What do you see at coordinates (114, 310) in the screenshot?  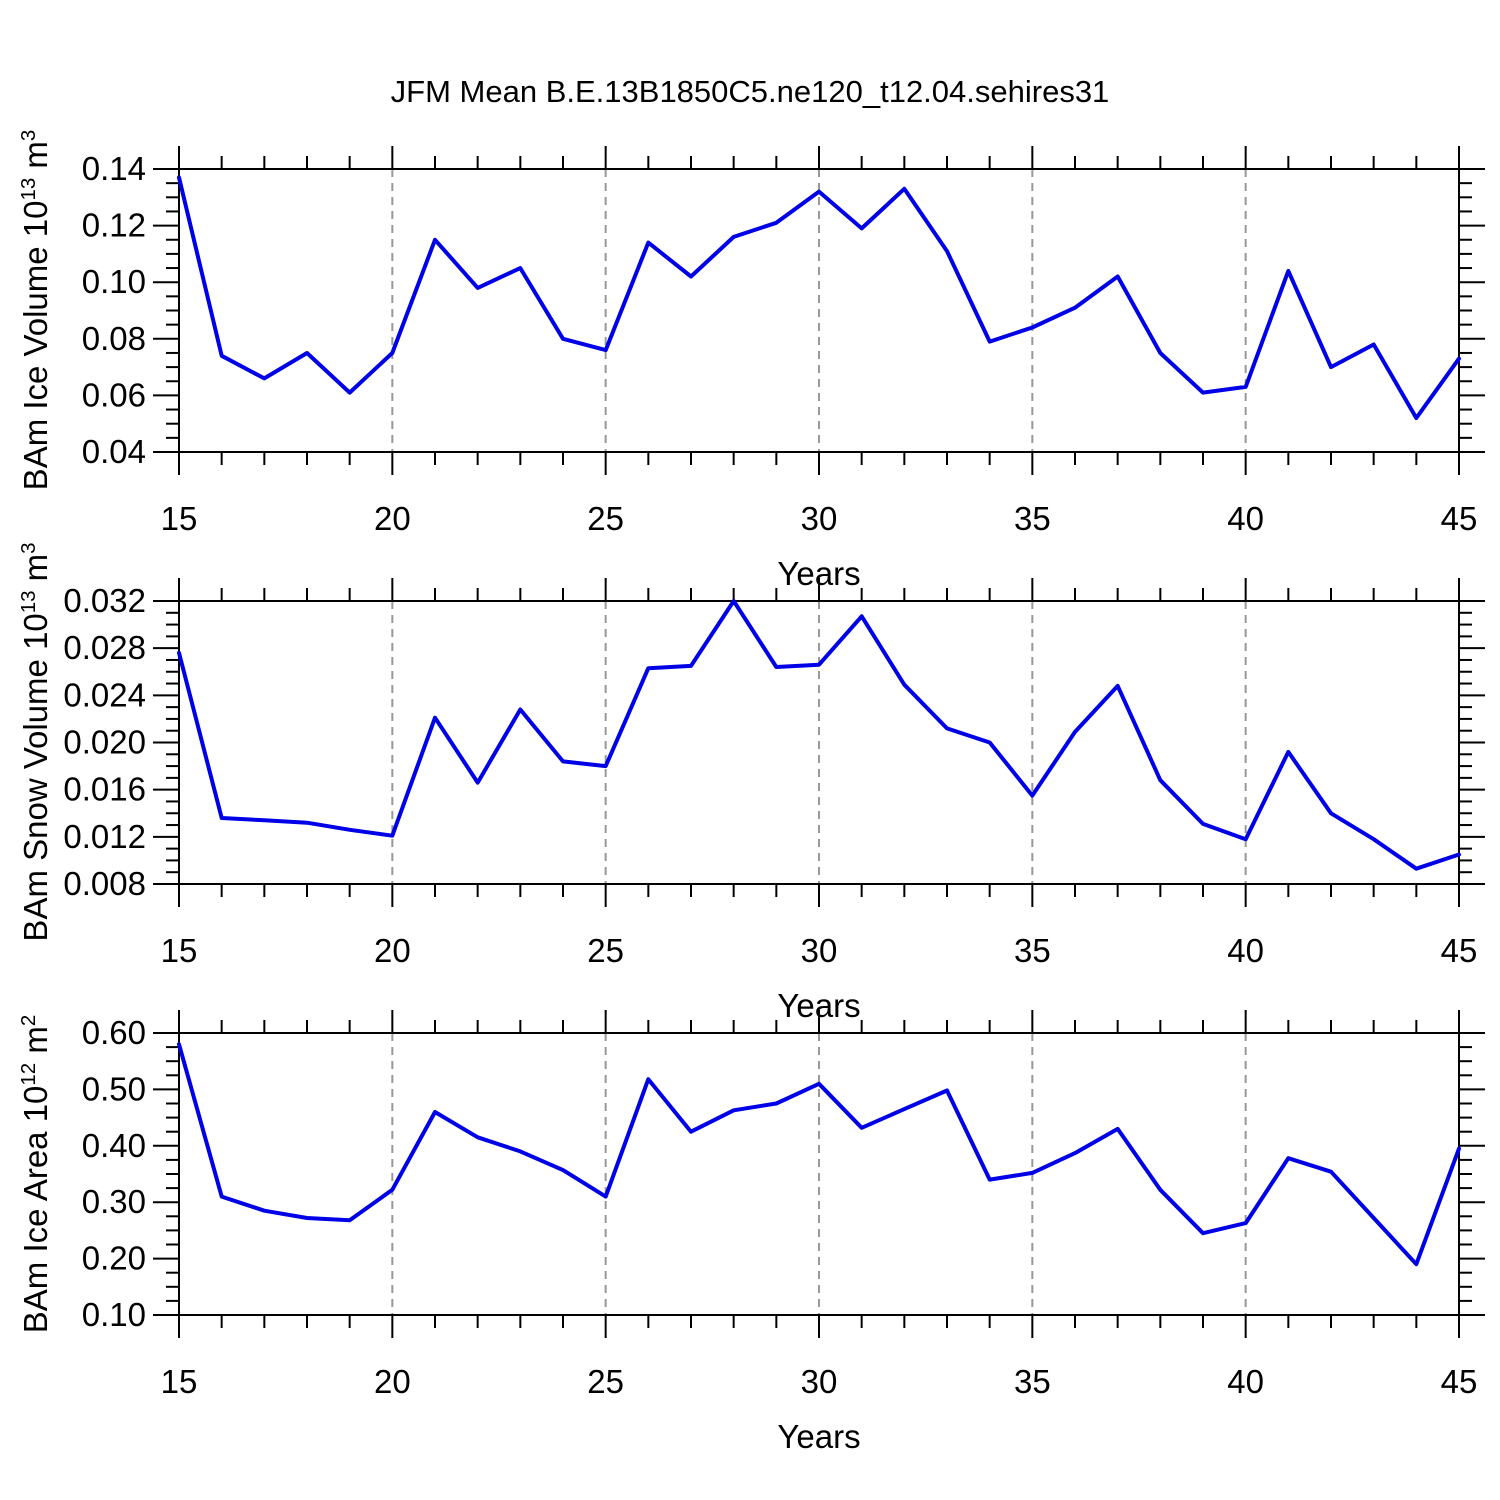 I see `y-tick-labels: 0.04 0.06 0.08 0.10 0.12 0.14` at bounding box center [114, 310].